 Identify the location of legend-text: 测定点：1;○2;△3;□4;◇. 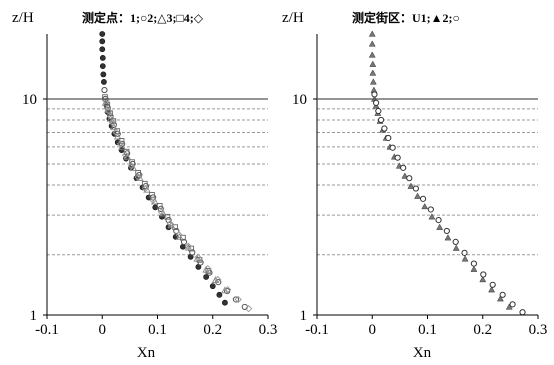
(143, 17).